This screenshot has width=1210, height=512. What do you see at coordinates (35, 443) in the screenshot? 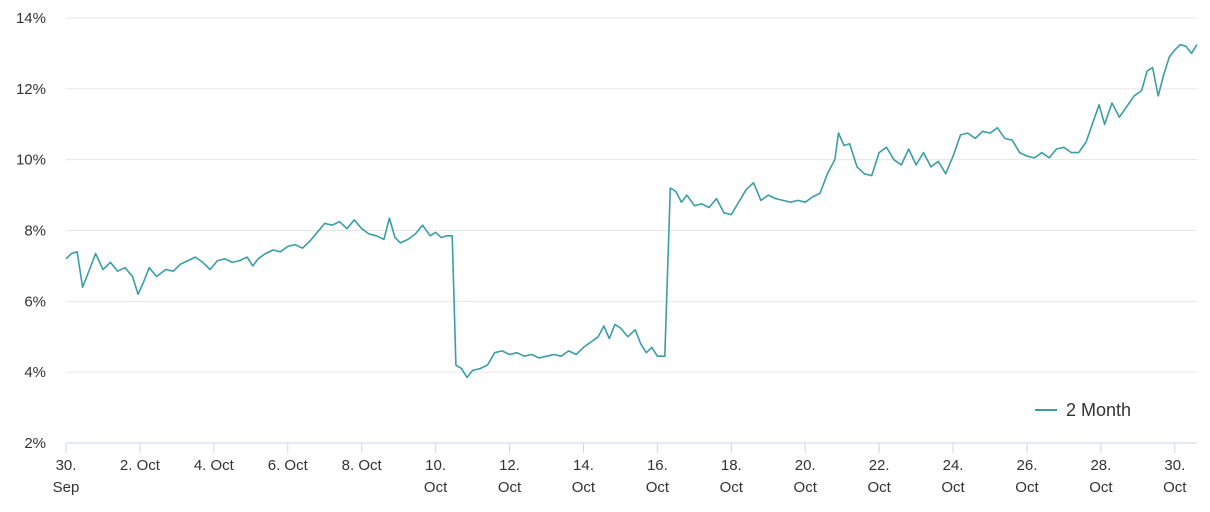
I see `y-tick-label: 2%` at bounding box center [35, 443].